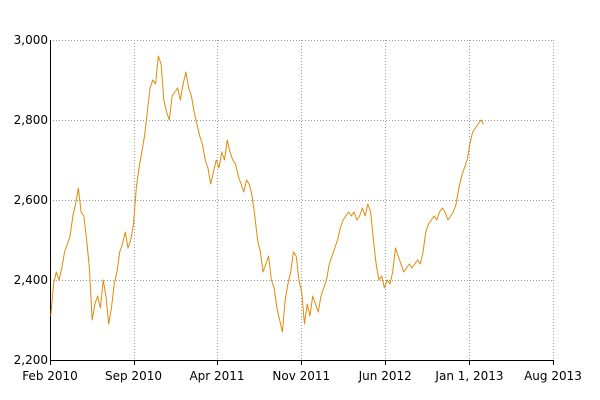 The width and height of the screenshot is (600, 400). What do you see at coordinates (468, 376) in the screenshot?
I see `x-tick-label: Jan 1, 2013` at bounding box center [468, 376].